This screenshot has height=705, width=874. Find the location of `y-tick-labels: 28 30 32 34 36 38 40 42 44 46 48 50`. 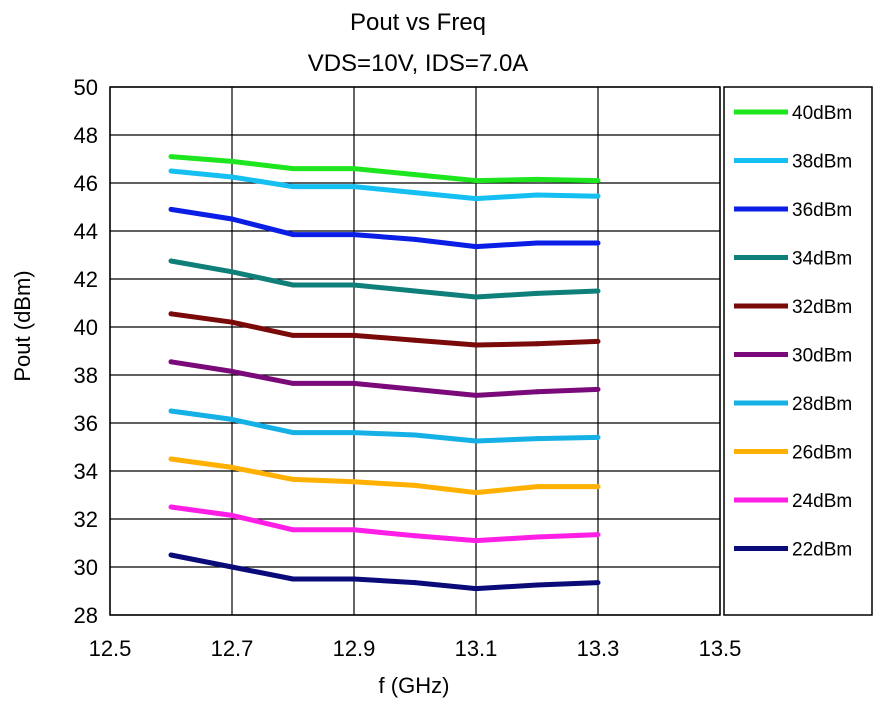

y-tick-labels: 28 30 32 34 36 38 40 42 44 46 48 50 is located at coordinates (86, 351).